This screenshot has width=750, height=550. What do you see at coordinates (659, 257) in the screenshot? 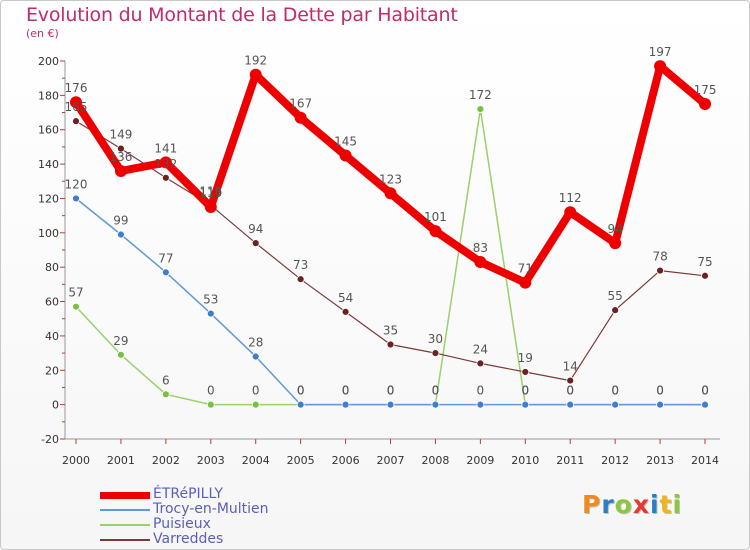
I see `data-label: 78` at bounding box center [659, 257].